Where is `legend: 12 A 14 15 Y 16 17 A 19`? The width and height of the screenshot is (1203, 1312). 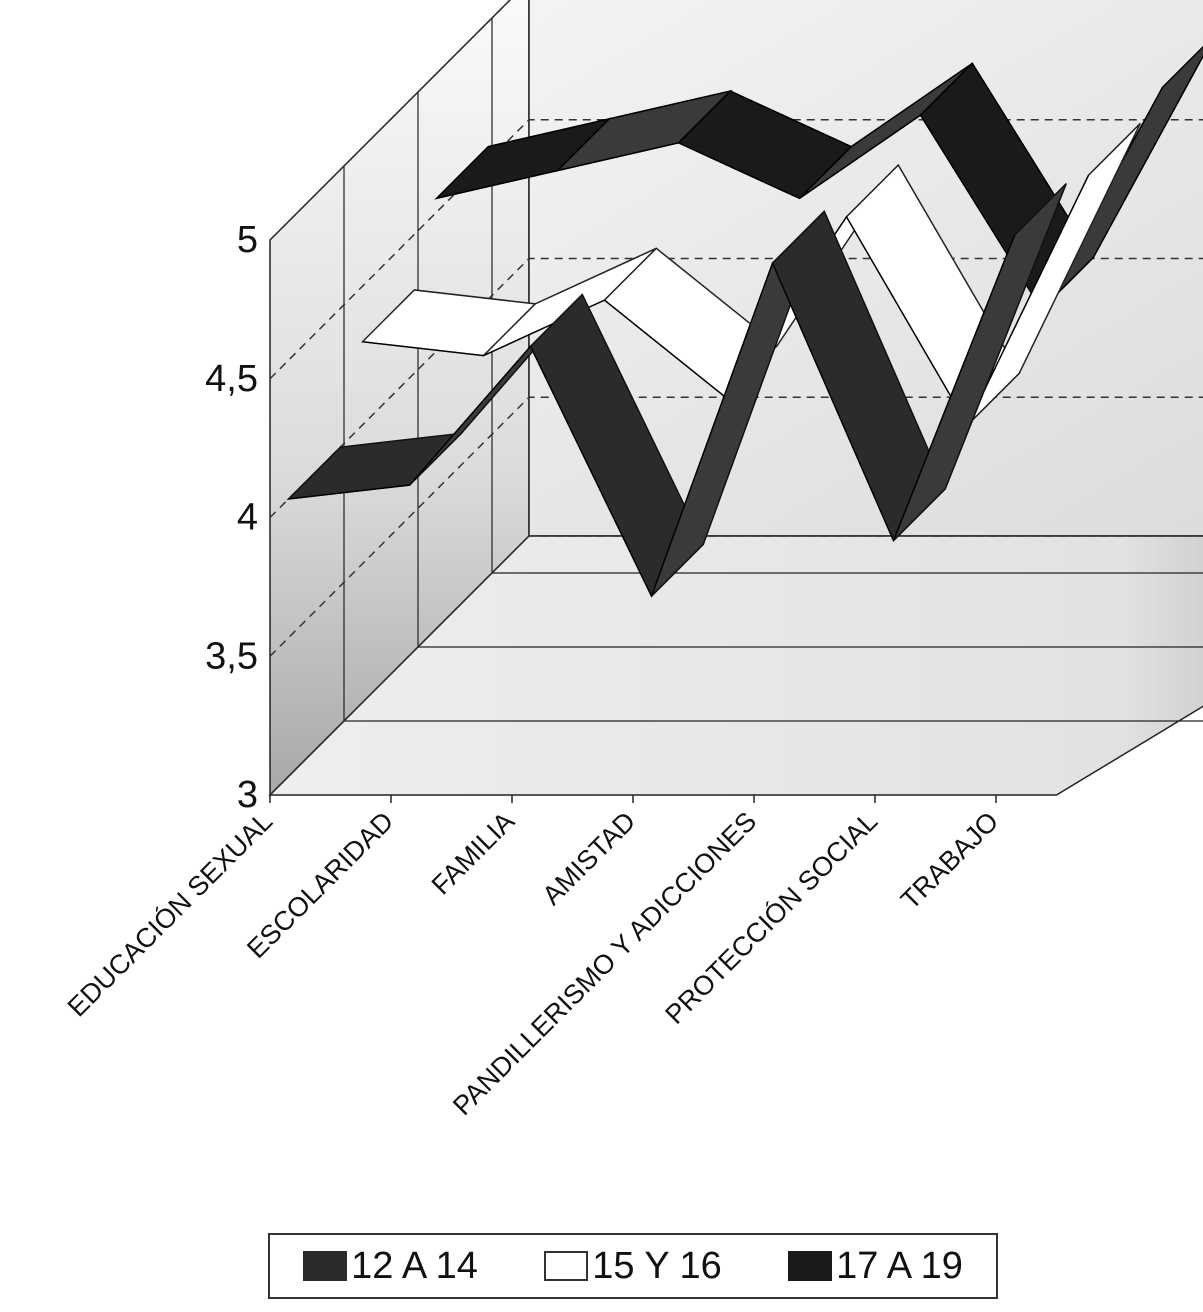 legend: 12 A 14 15 Y 16 17 A 19 is located at coordinates (633, 1266).